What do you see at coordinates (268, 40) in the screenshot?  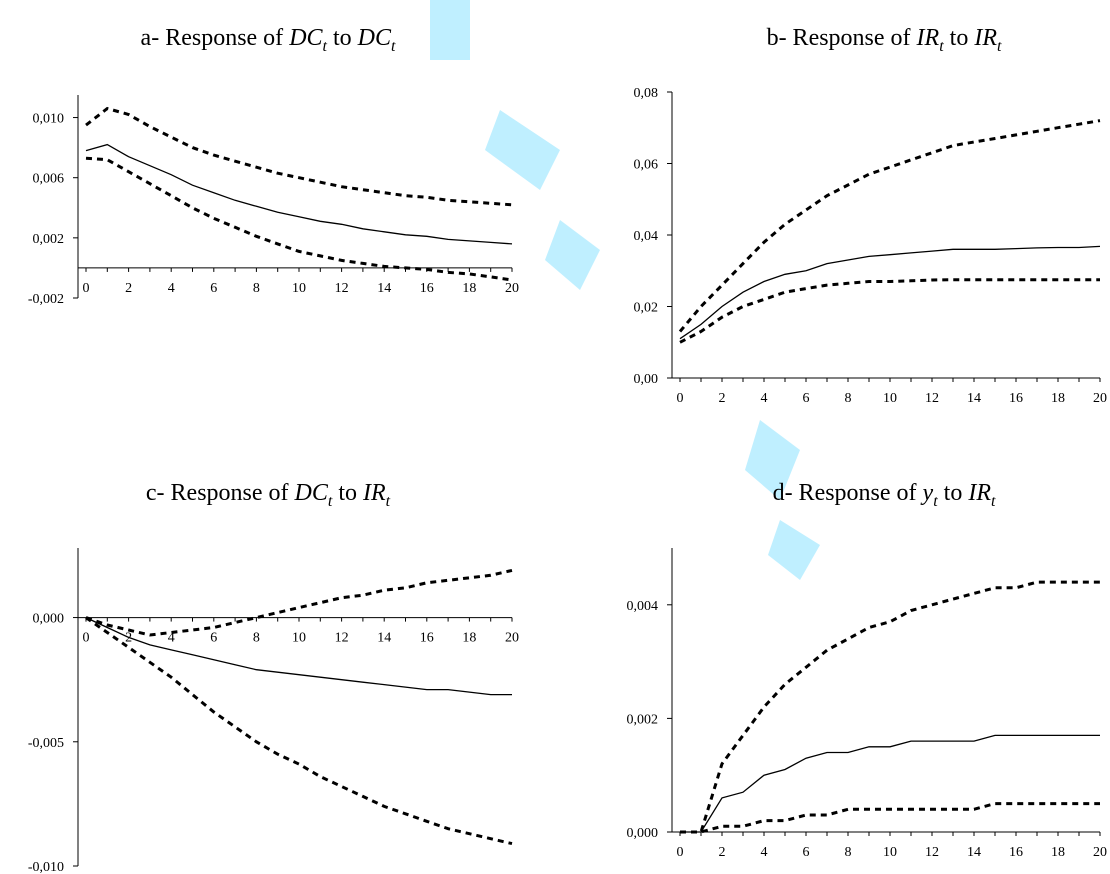 I see `panel-title: a- Response of DCt to DCt` at bounding box center [268, 40].